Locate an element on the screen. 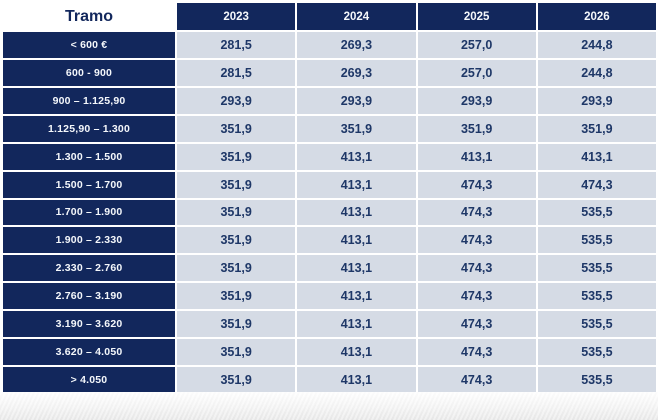 This screenshot has height=420, width=658. row-label: 1.500 – 1.700 is located at coordinates (89, 184).